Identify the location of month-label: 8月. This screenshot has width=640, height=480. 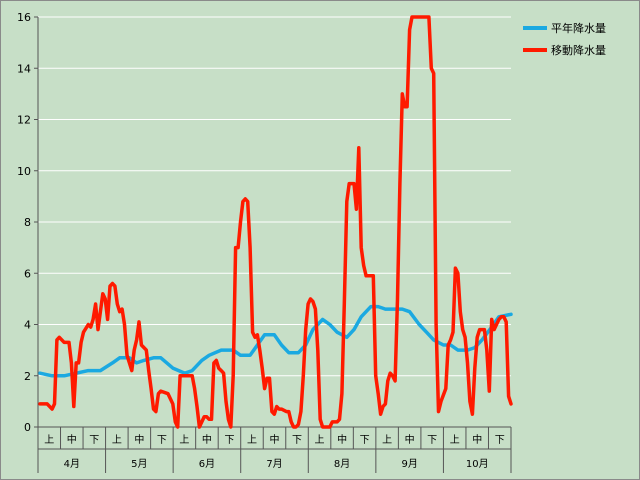
(342, 464).